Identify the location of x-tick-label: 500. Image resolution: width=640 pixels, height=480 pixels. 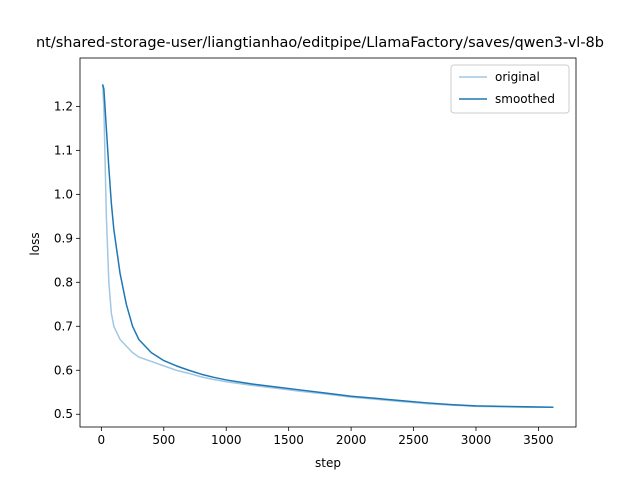
(163, 440).